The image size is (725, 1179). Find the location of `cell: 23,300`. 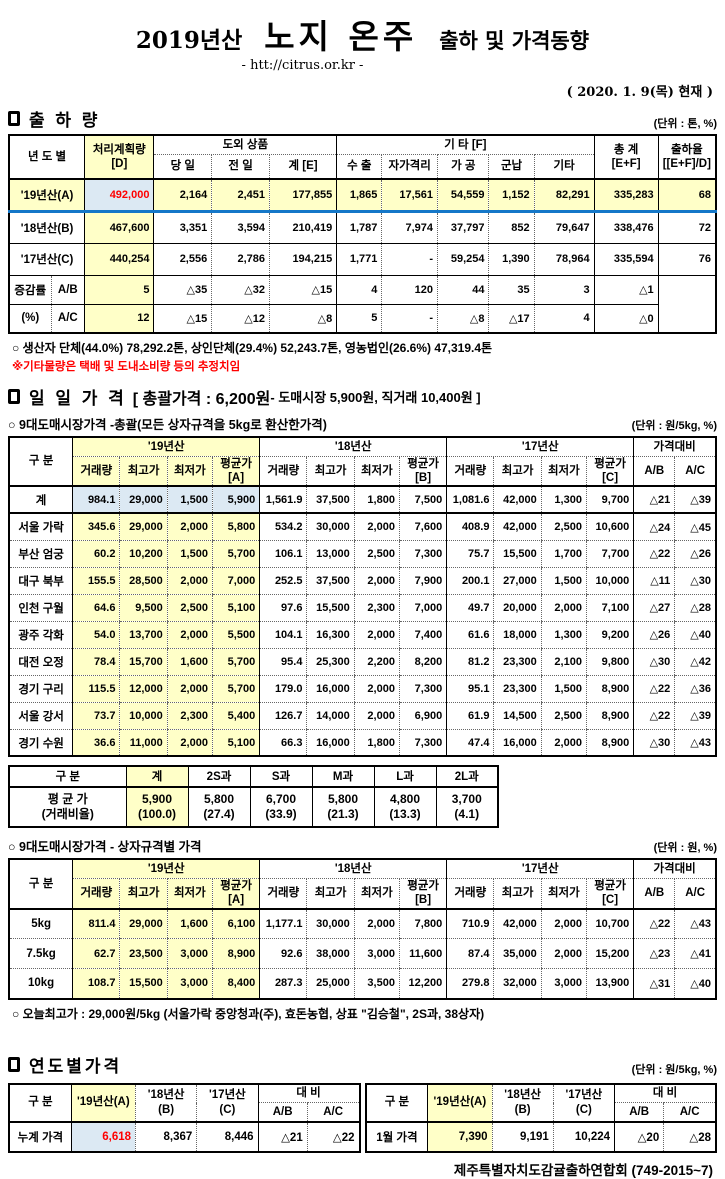

cell: 23,300 is located at coordinates (517, 689).